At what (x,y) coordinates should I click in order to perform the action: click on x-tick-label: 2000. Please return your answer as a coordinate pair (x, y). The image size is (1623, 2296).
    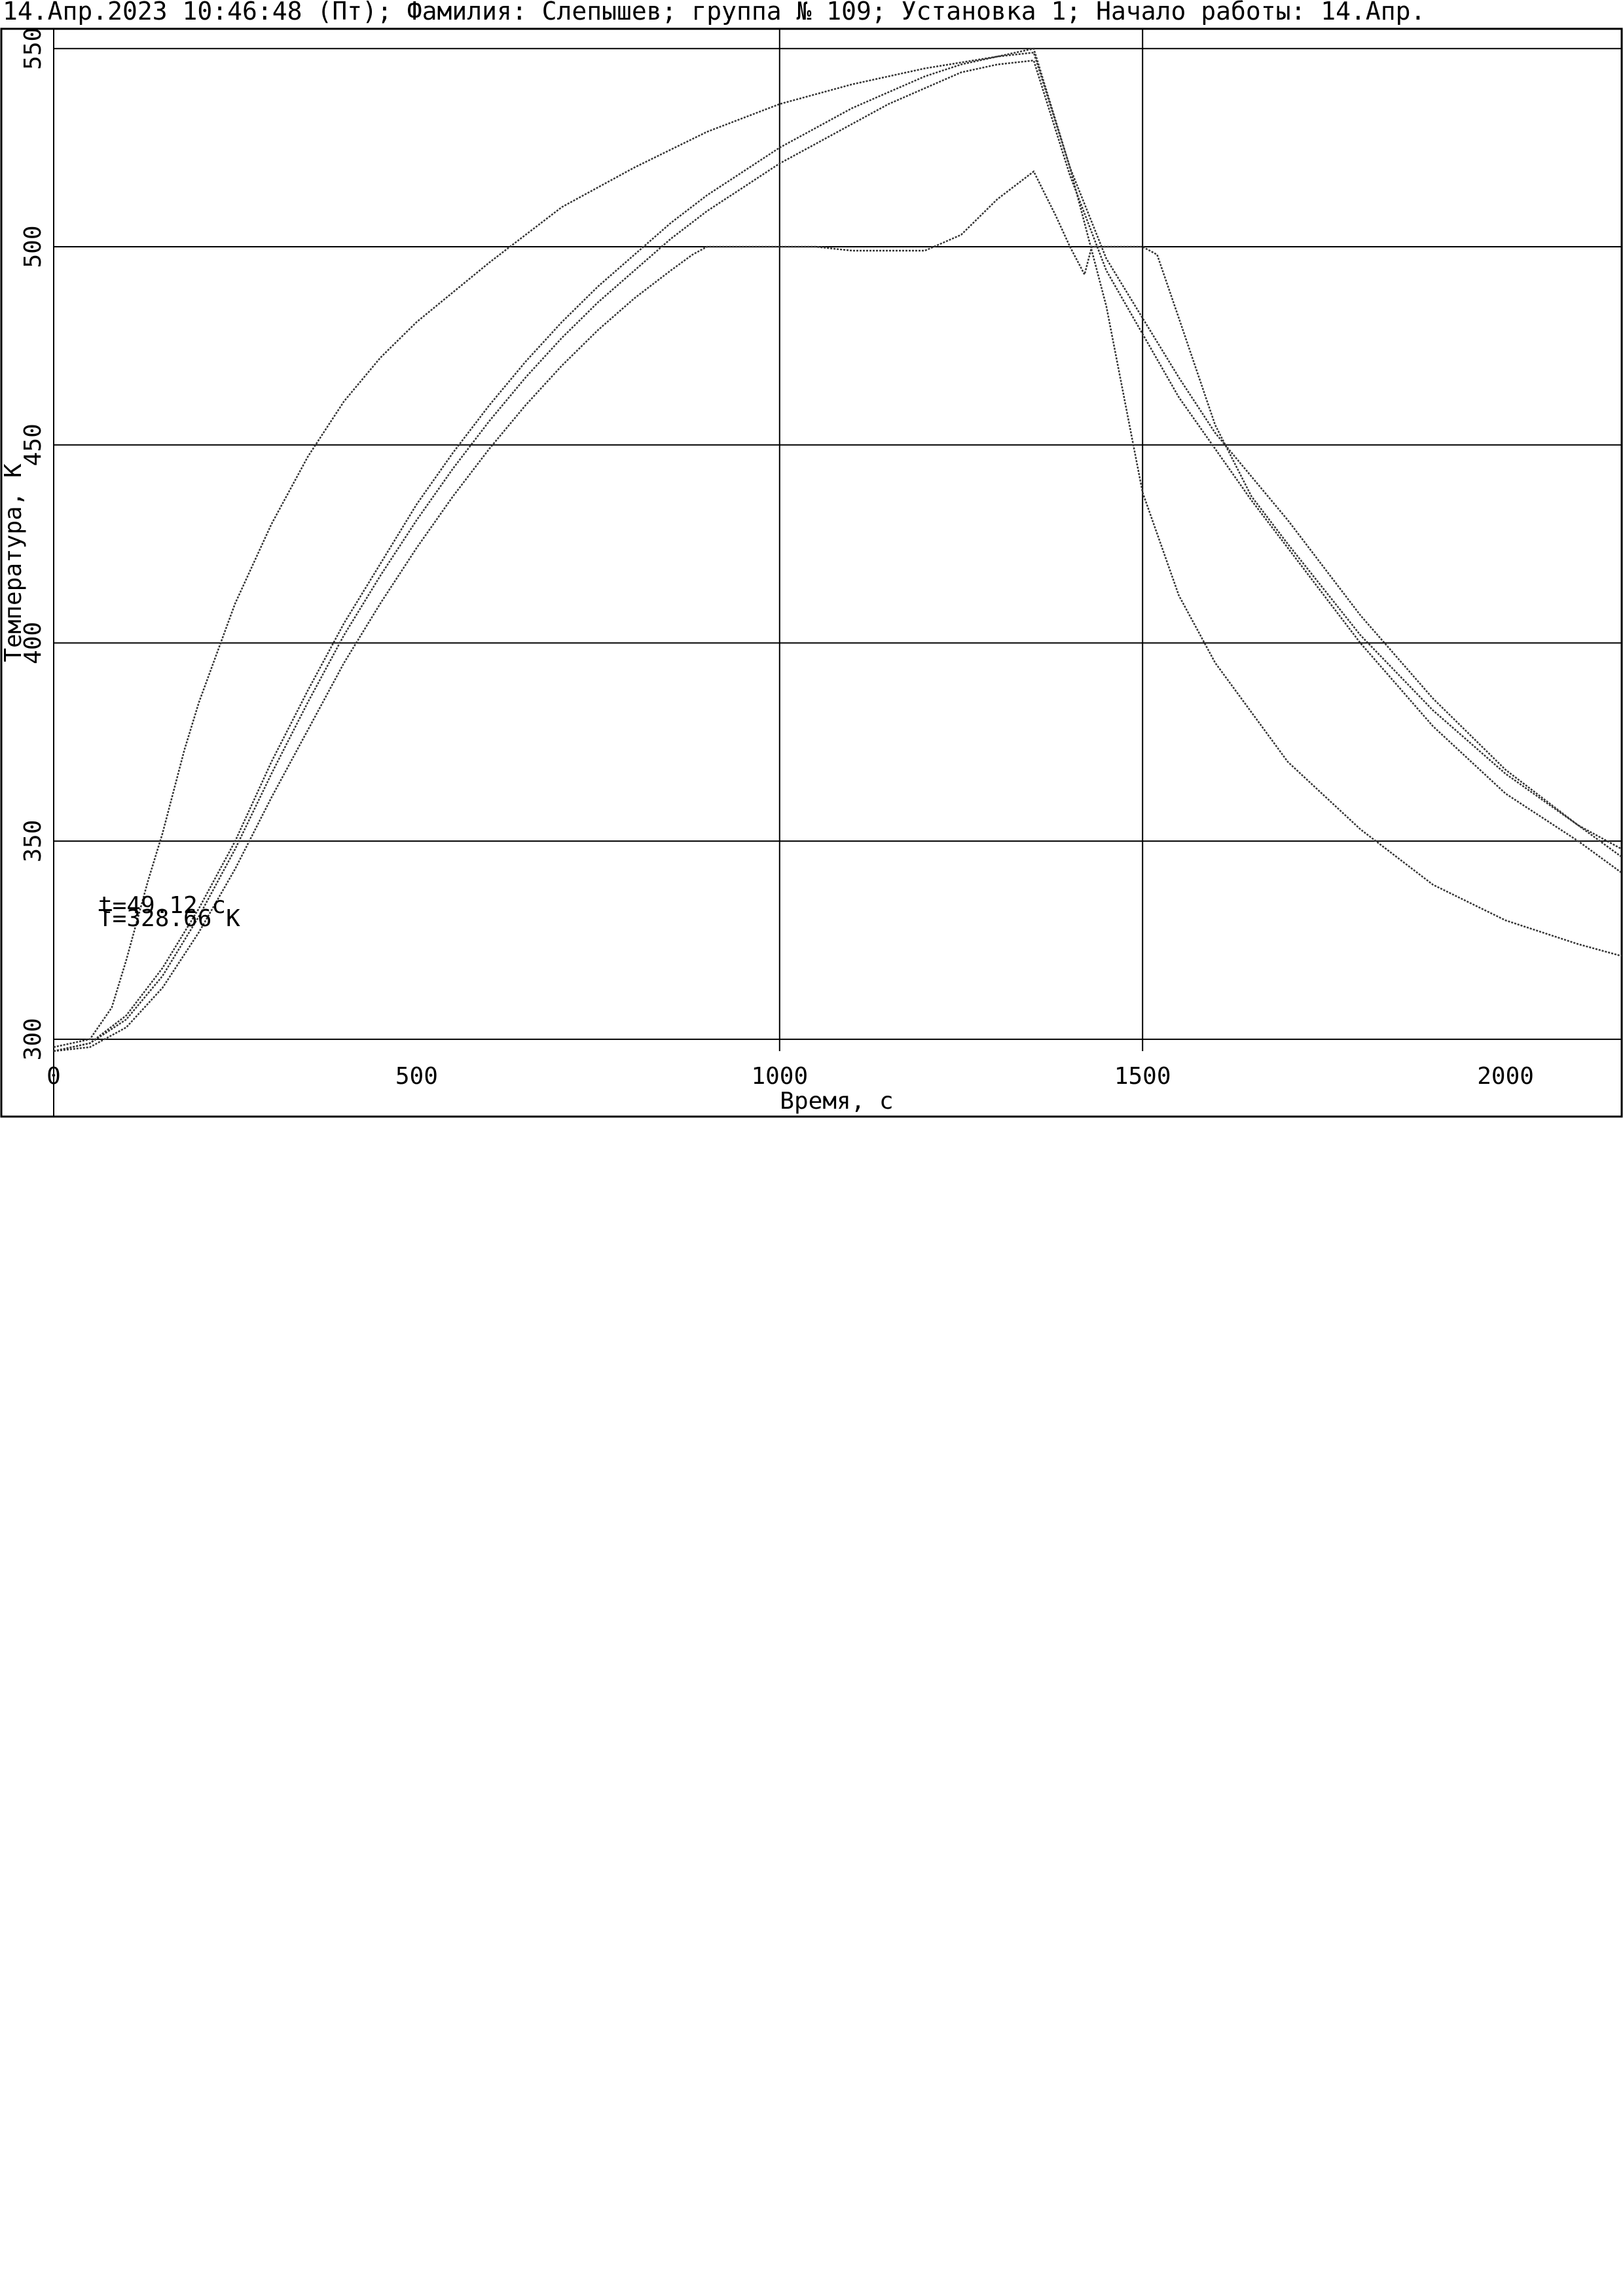
    Looking at the image, I should click on (1505, 1076).